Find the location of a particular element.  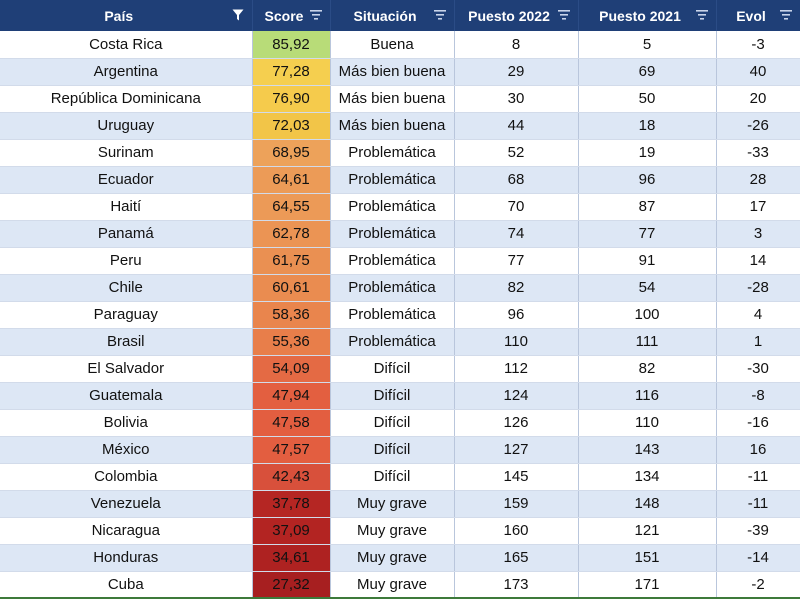

header-score: Score is located at coordinates (291, 15).